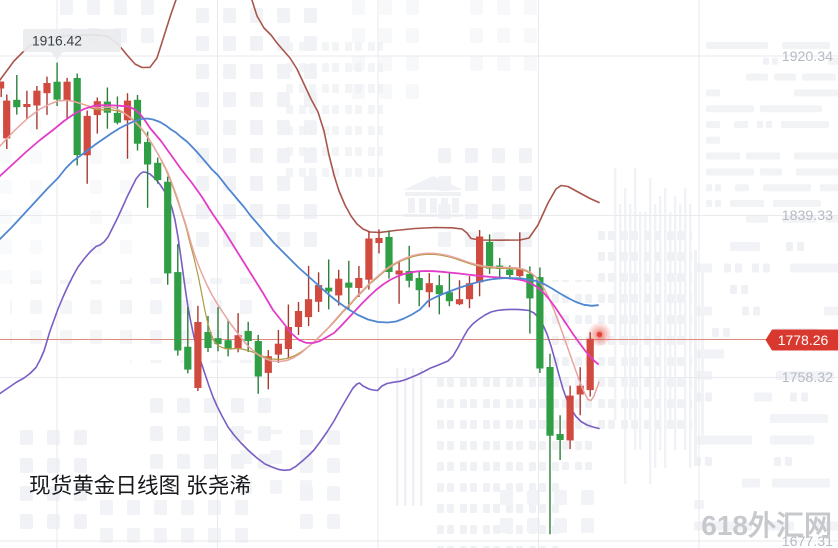  What do you see at coordinates (807, 378) in the screenshot?
I see `svg-text: 1758.32` at bounding box center [807, 378].